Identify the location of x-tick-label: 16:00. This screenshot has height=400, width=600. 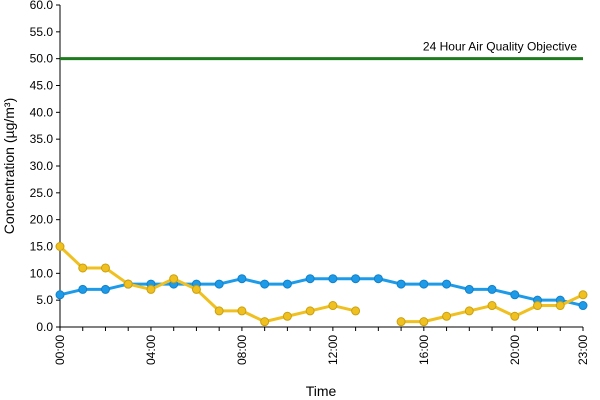
(424, 350).